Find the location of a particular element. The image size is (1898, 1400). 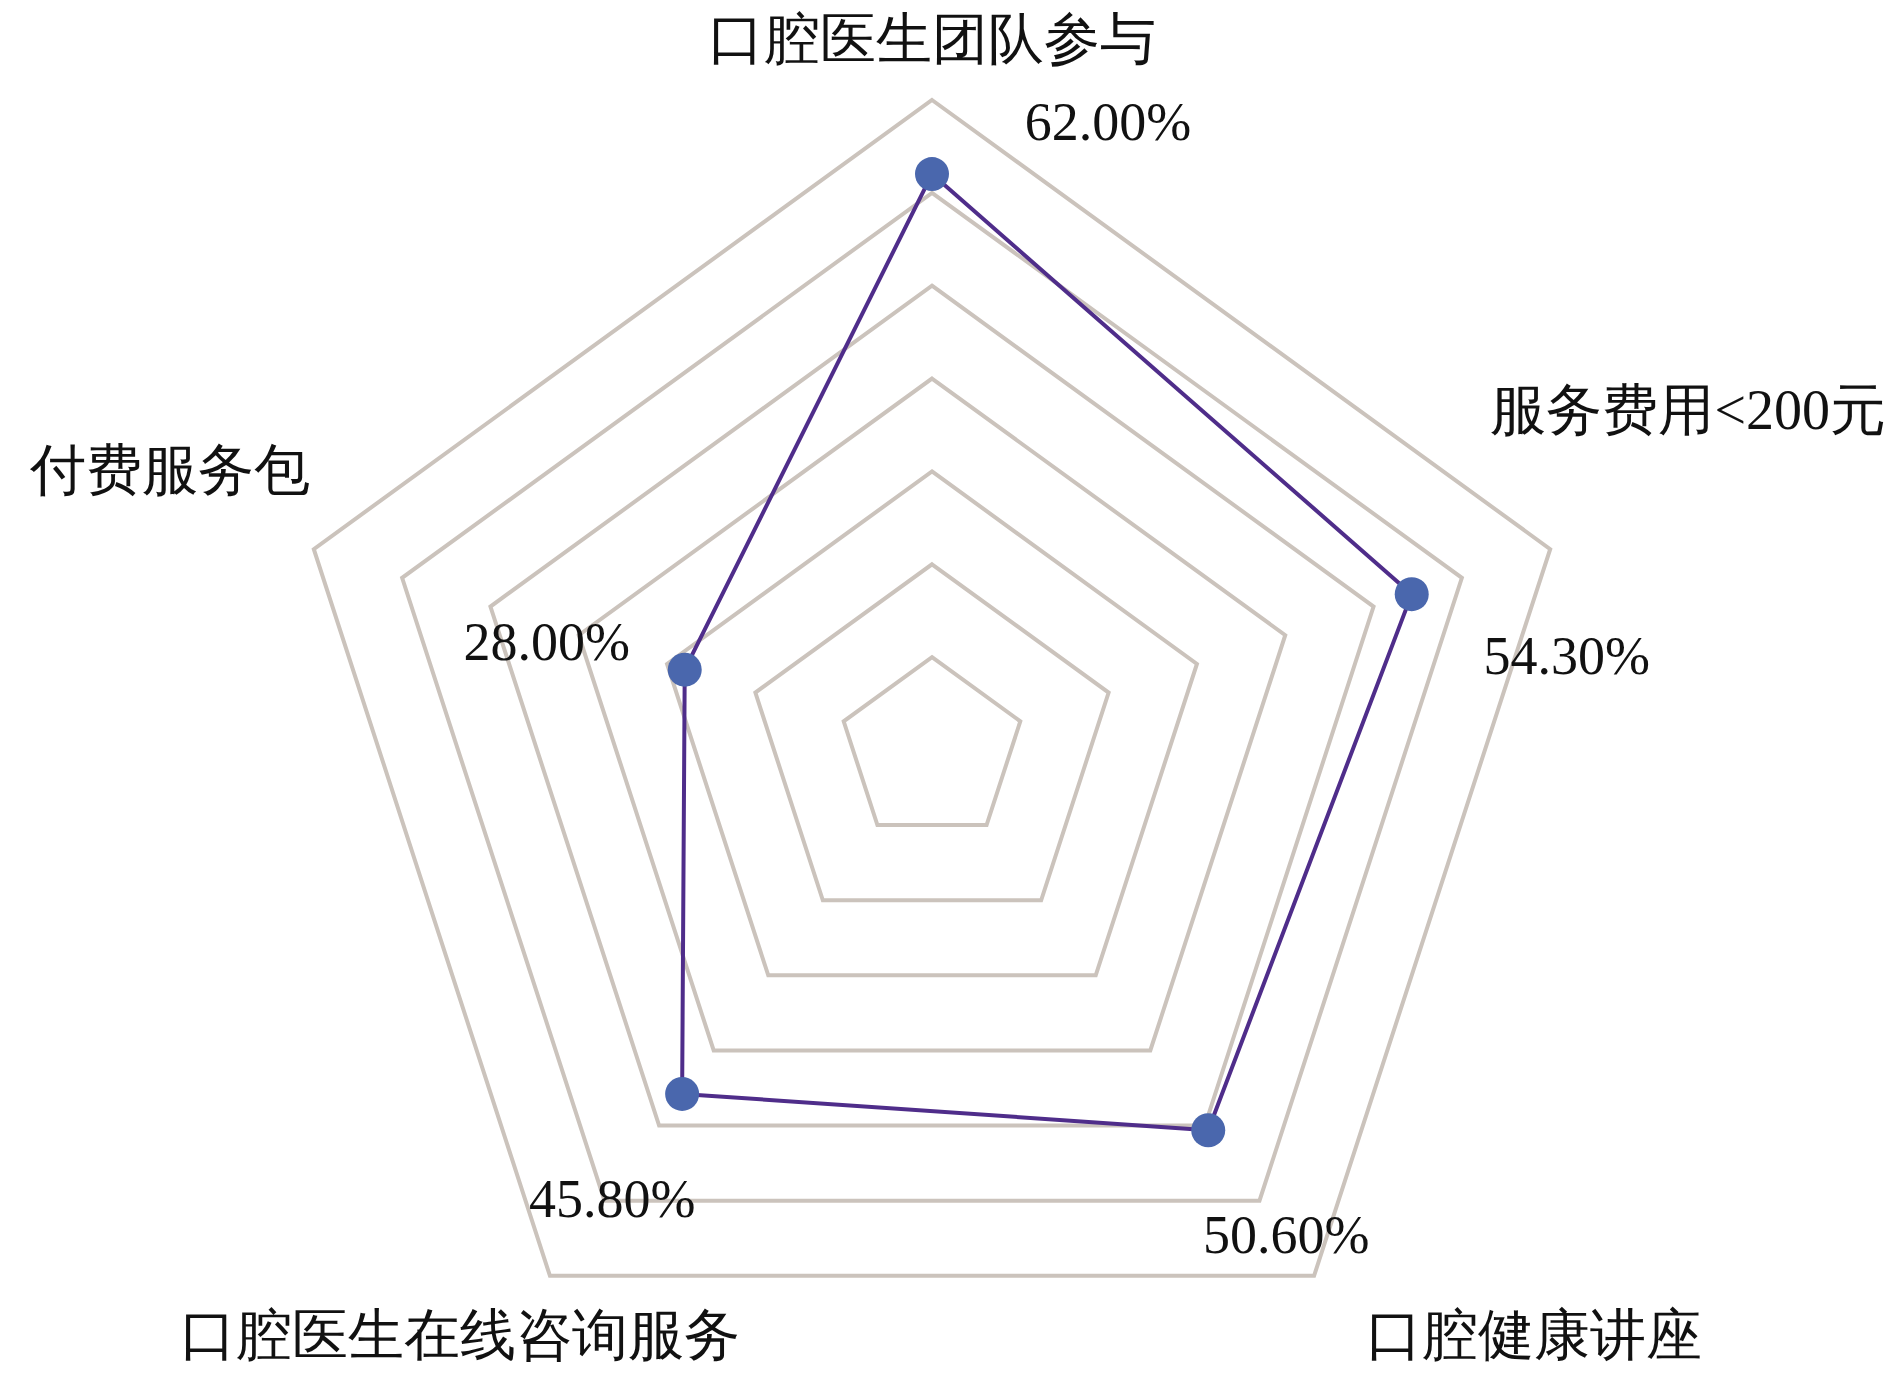

text: 45.80% is located at coordinates (612, 1198).